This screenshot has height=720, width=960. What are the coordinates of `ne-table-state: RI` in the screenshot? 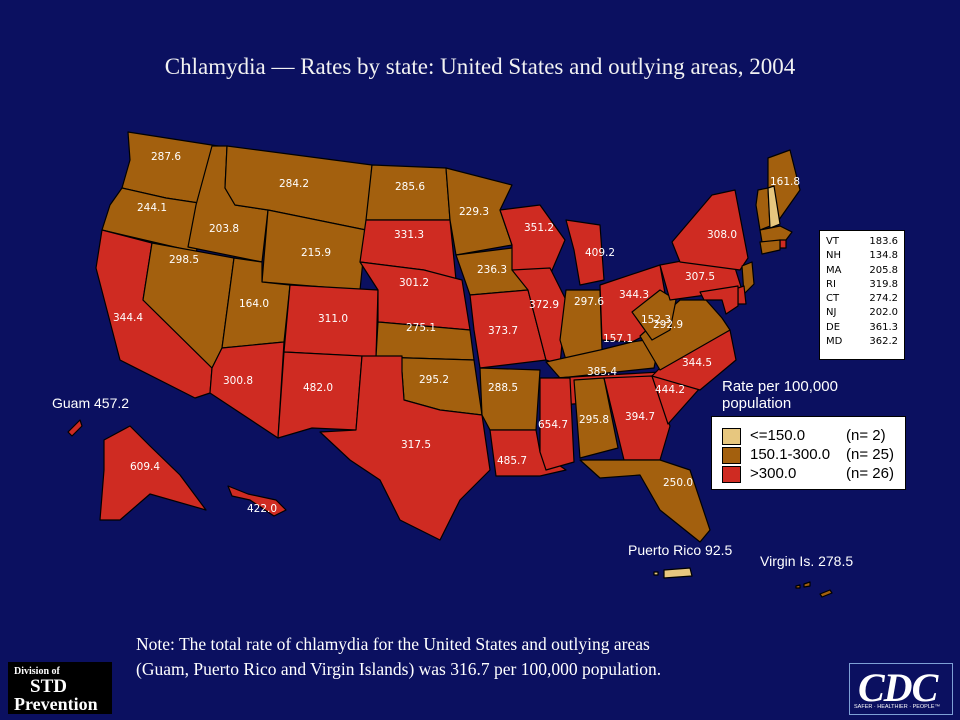 It's located at (831, 284).